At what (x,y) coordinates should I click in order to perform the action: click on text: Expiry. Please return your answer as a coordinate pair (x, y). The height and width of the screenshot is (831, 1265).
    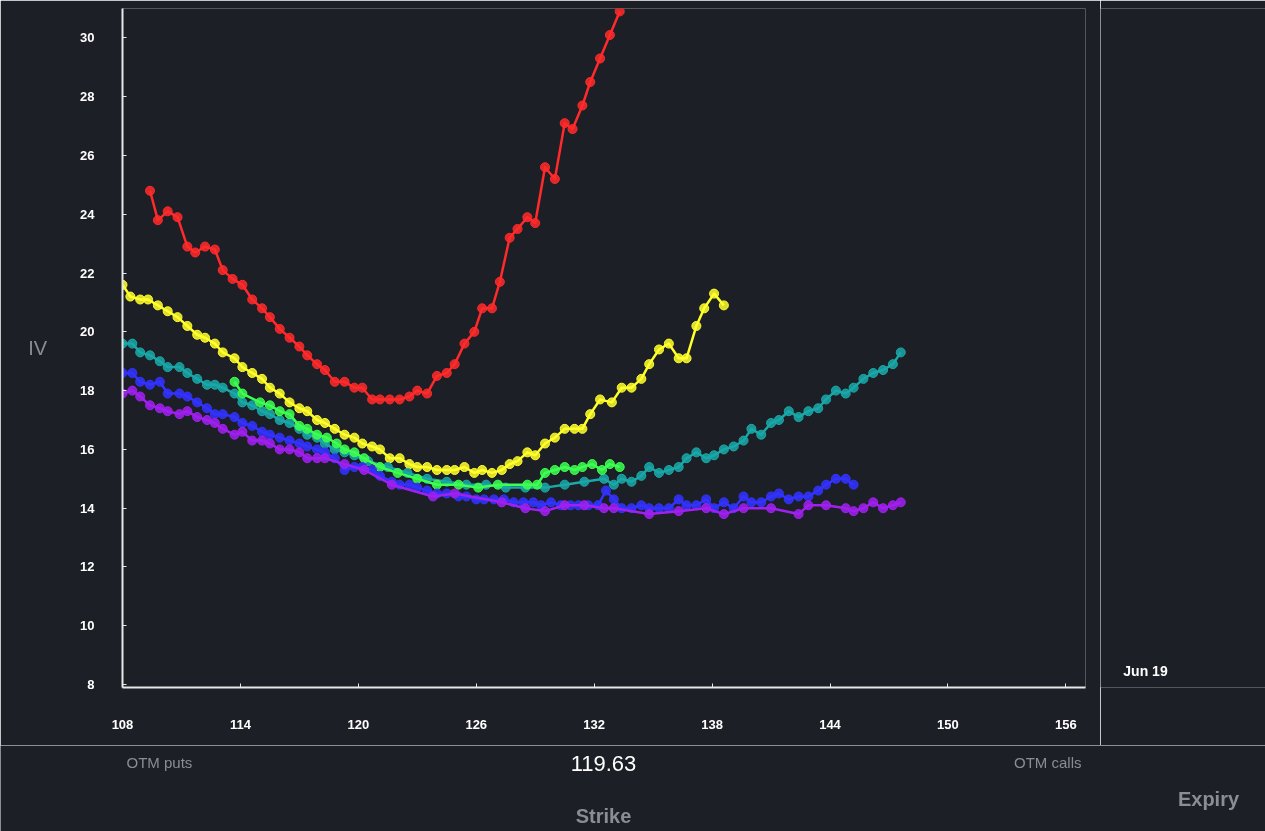
    Looking at the image, I should click on (1208, 798).